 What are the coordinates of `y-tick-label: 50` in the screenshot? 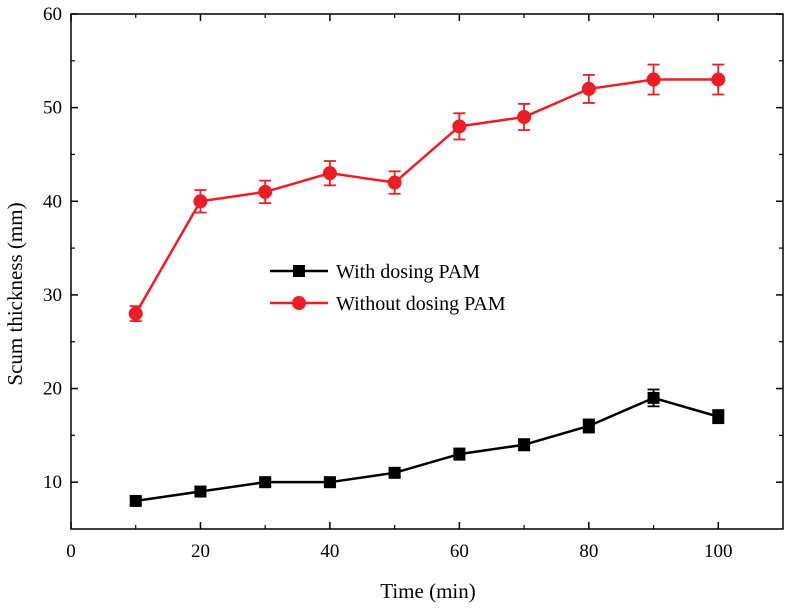 It's located at (52, 108).